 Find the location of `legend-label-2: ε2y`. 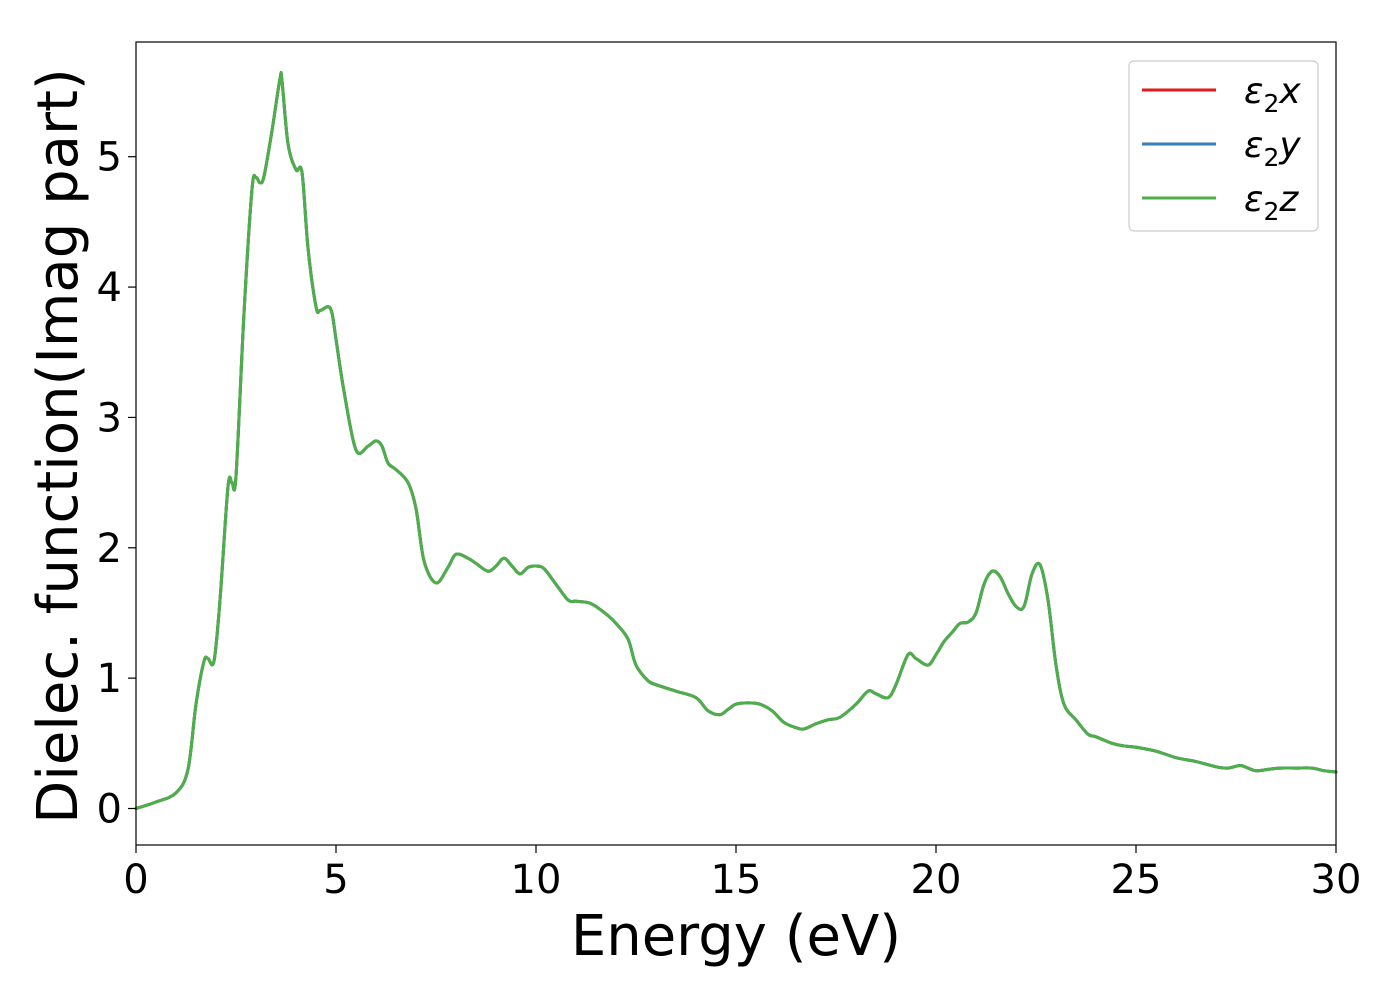

legend-label-2: ε2y is located at coordinates (1272, 148).